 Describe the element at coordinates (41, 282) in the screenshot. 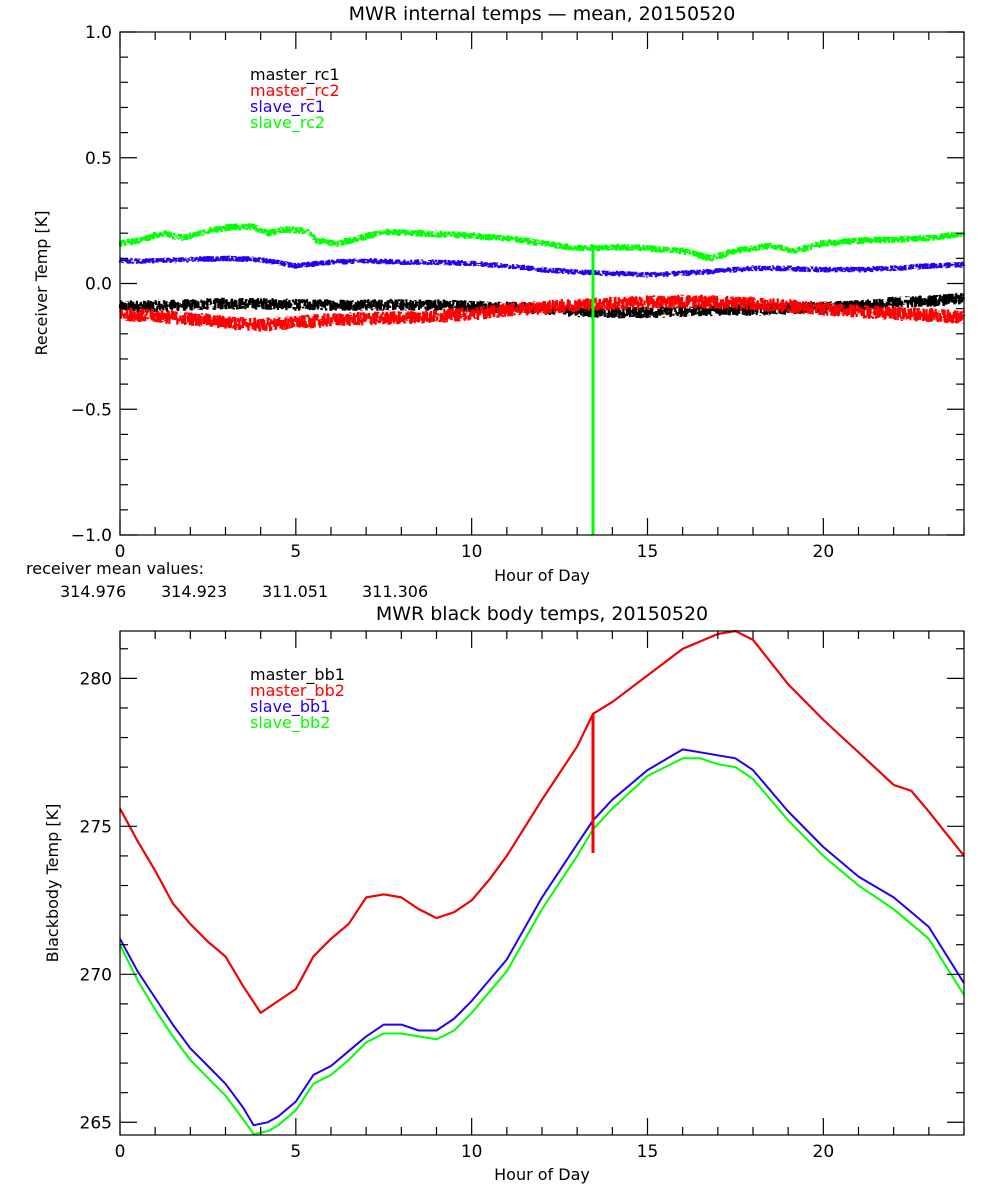

I see `top-y-axis-title: Receiver Temp [K]` at that location.